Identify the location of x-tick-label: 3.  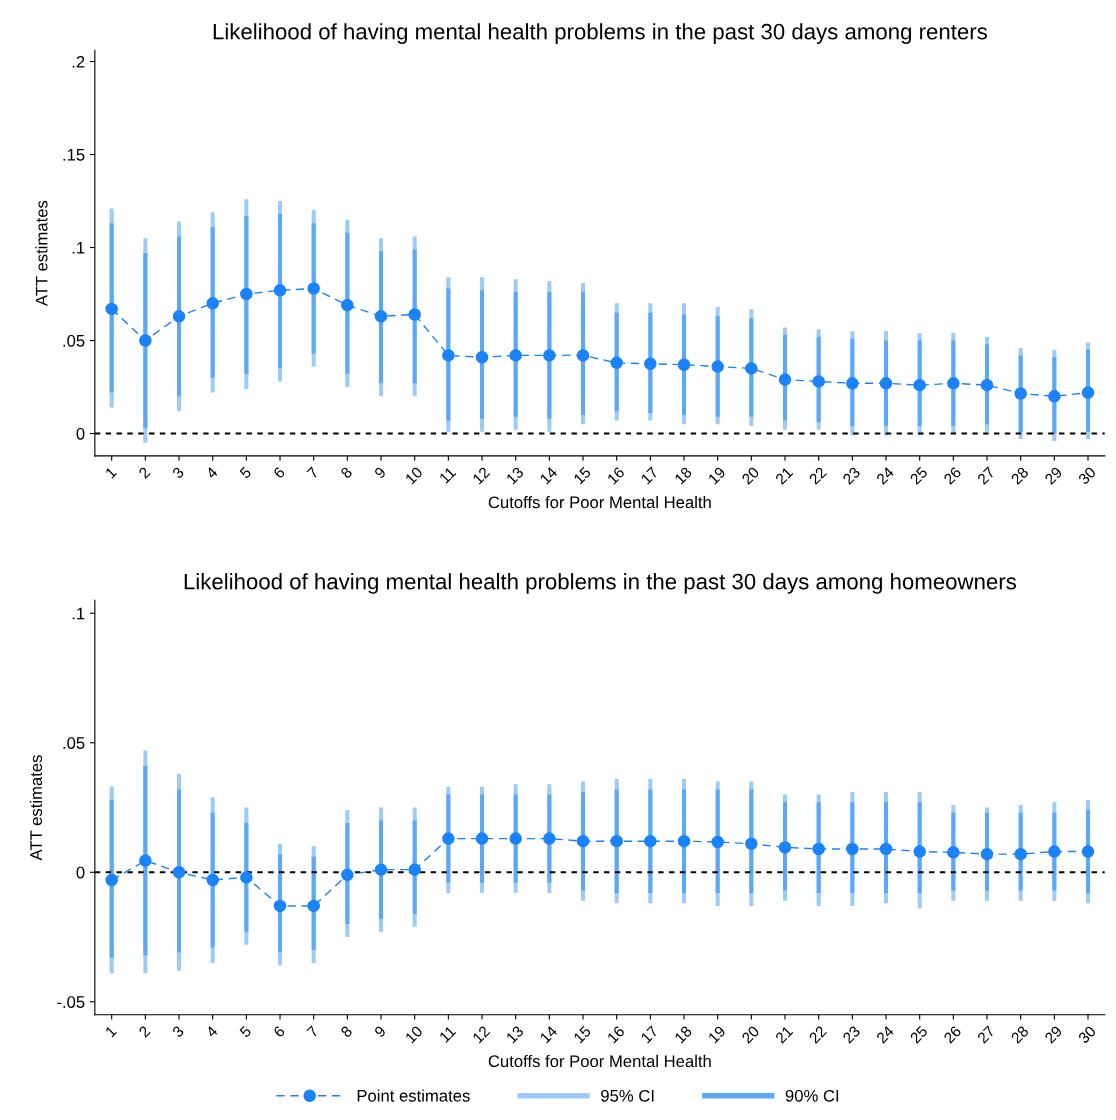
(178, 473).